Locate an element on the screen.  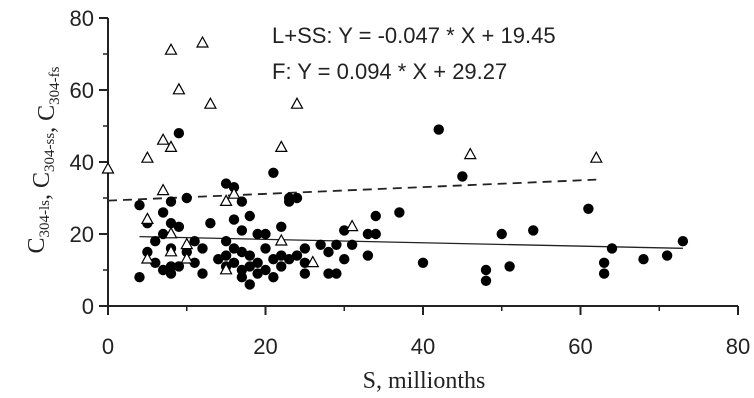
x-tick-label: 20 is located at coordinates (265, 346).